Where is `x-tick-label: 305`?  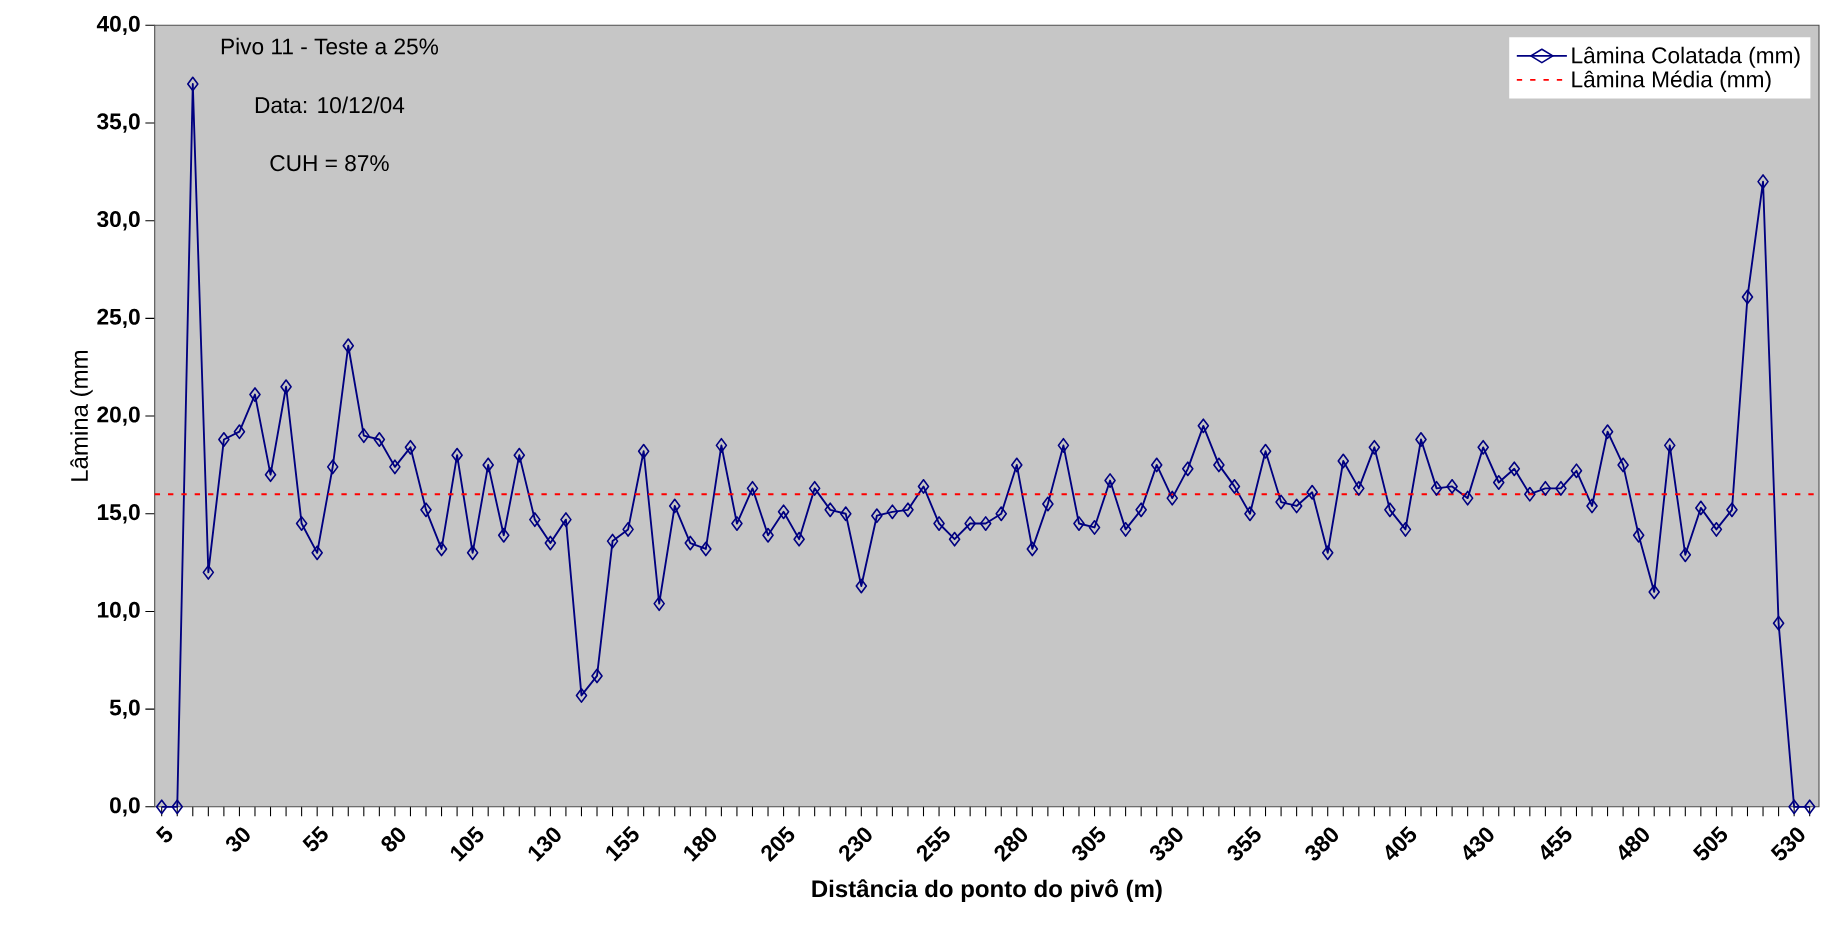
x-tick-label: 305 is located at coordinates (1089, 843).